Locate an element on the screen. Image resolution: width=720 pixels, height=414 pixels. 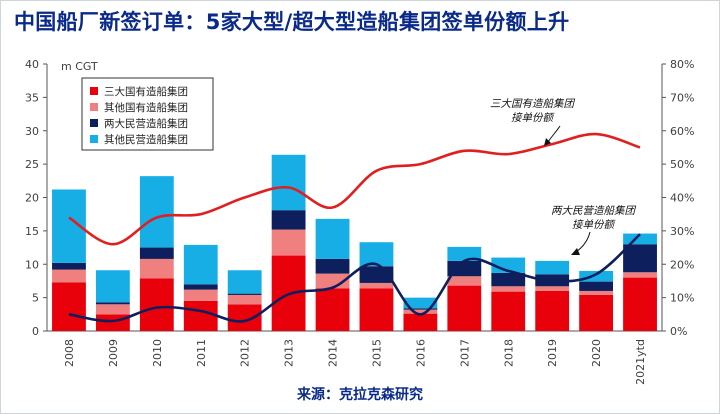
chart-title: 中国船厂新签订单：5家大型/超大型造船集团签单份额上升 is located at coordinates (292, 22).